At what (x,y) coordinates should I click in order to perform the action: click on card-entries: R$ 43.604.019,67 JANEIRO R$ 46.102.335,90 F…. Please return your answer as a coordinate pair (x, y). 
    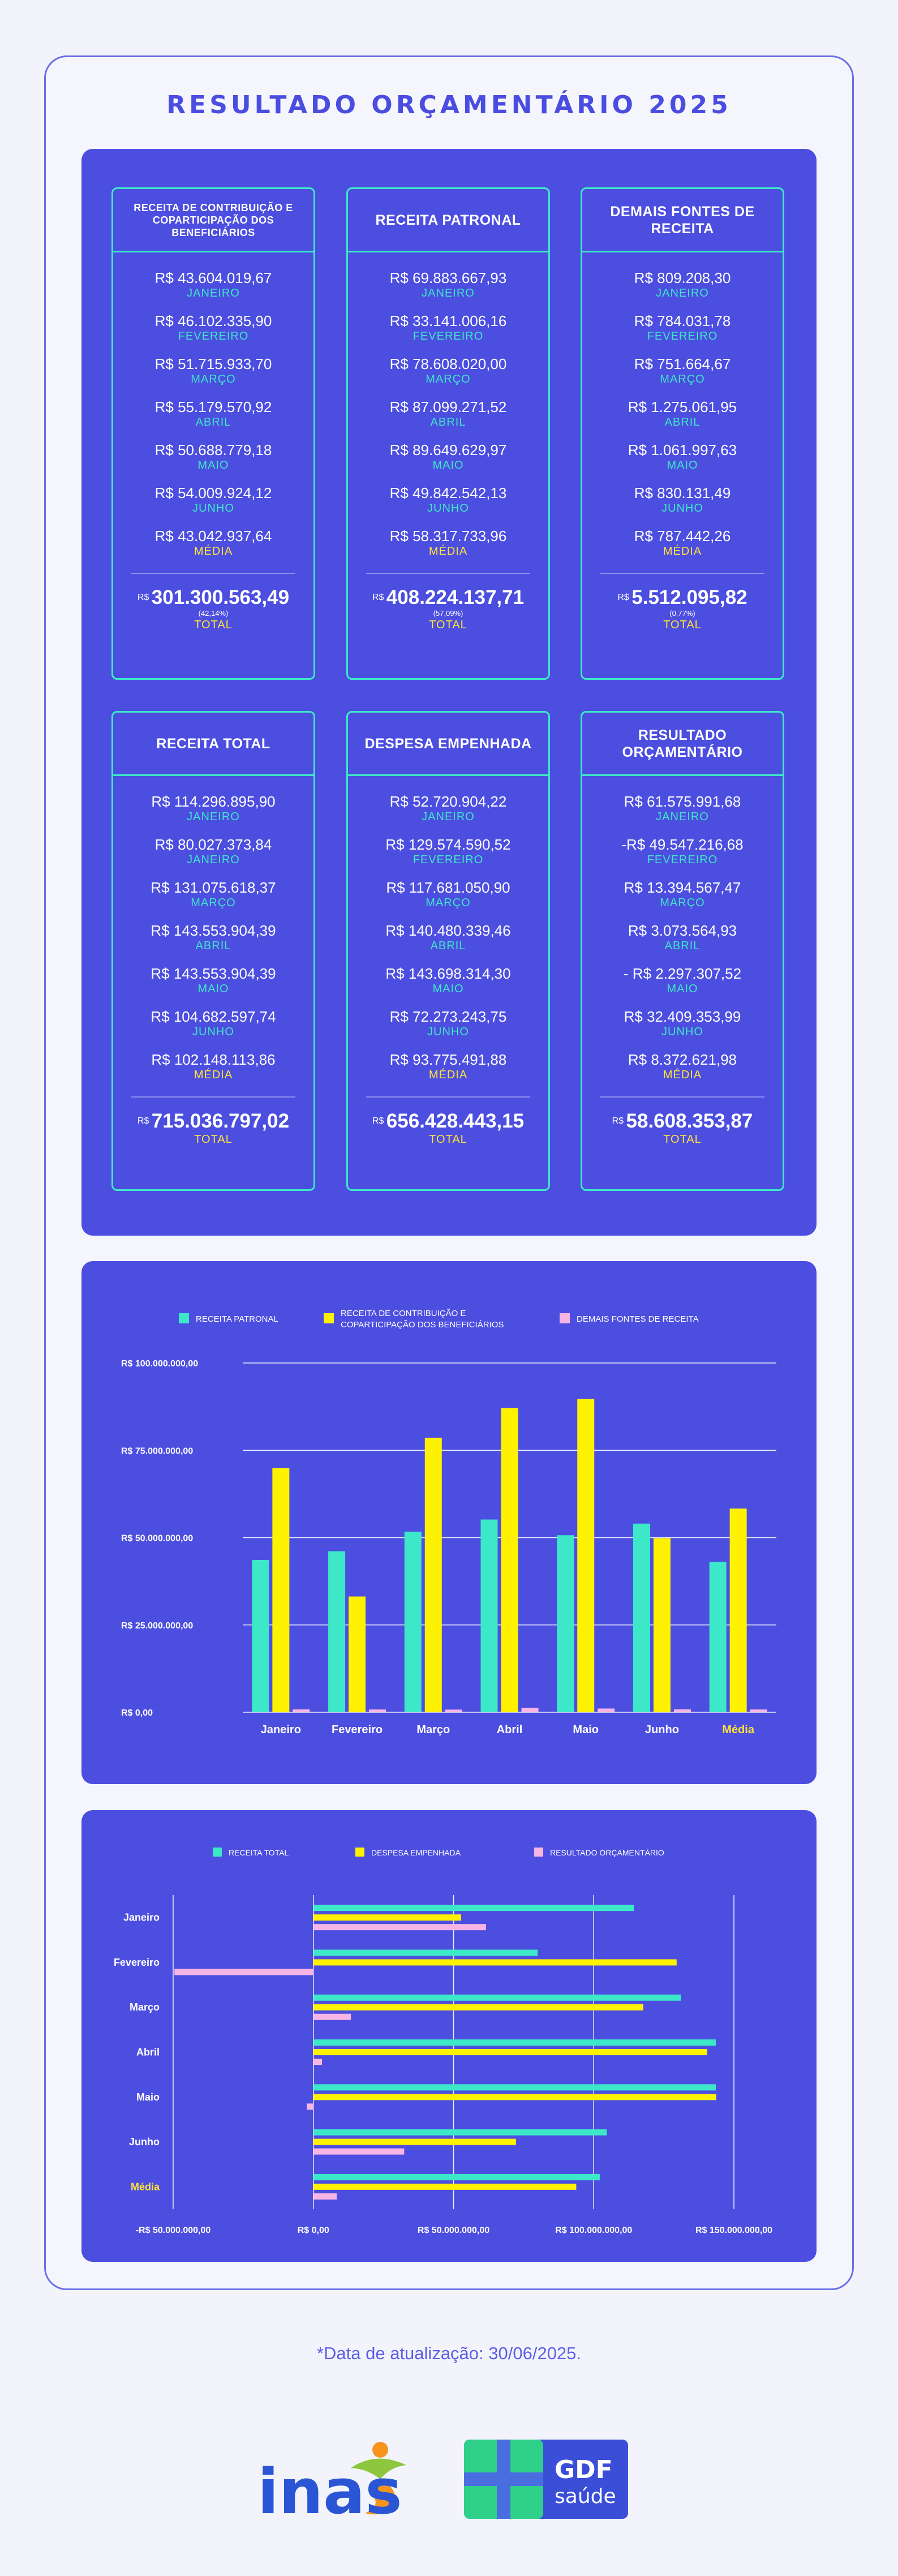
    Looking at the image, I should click on (213, 413).